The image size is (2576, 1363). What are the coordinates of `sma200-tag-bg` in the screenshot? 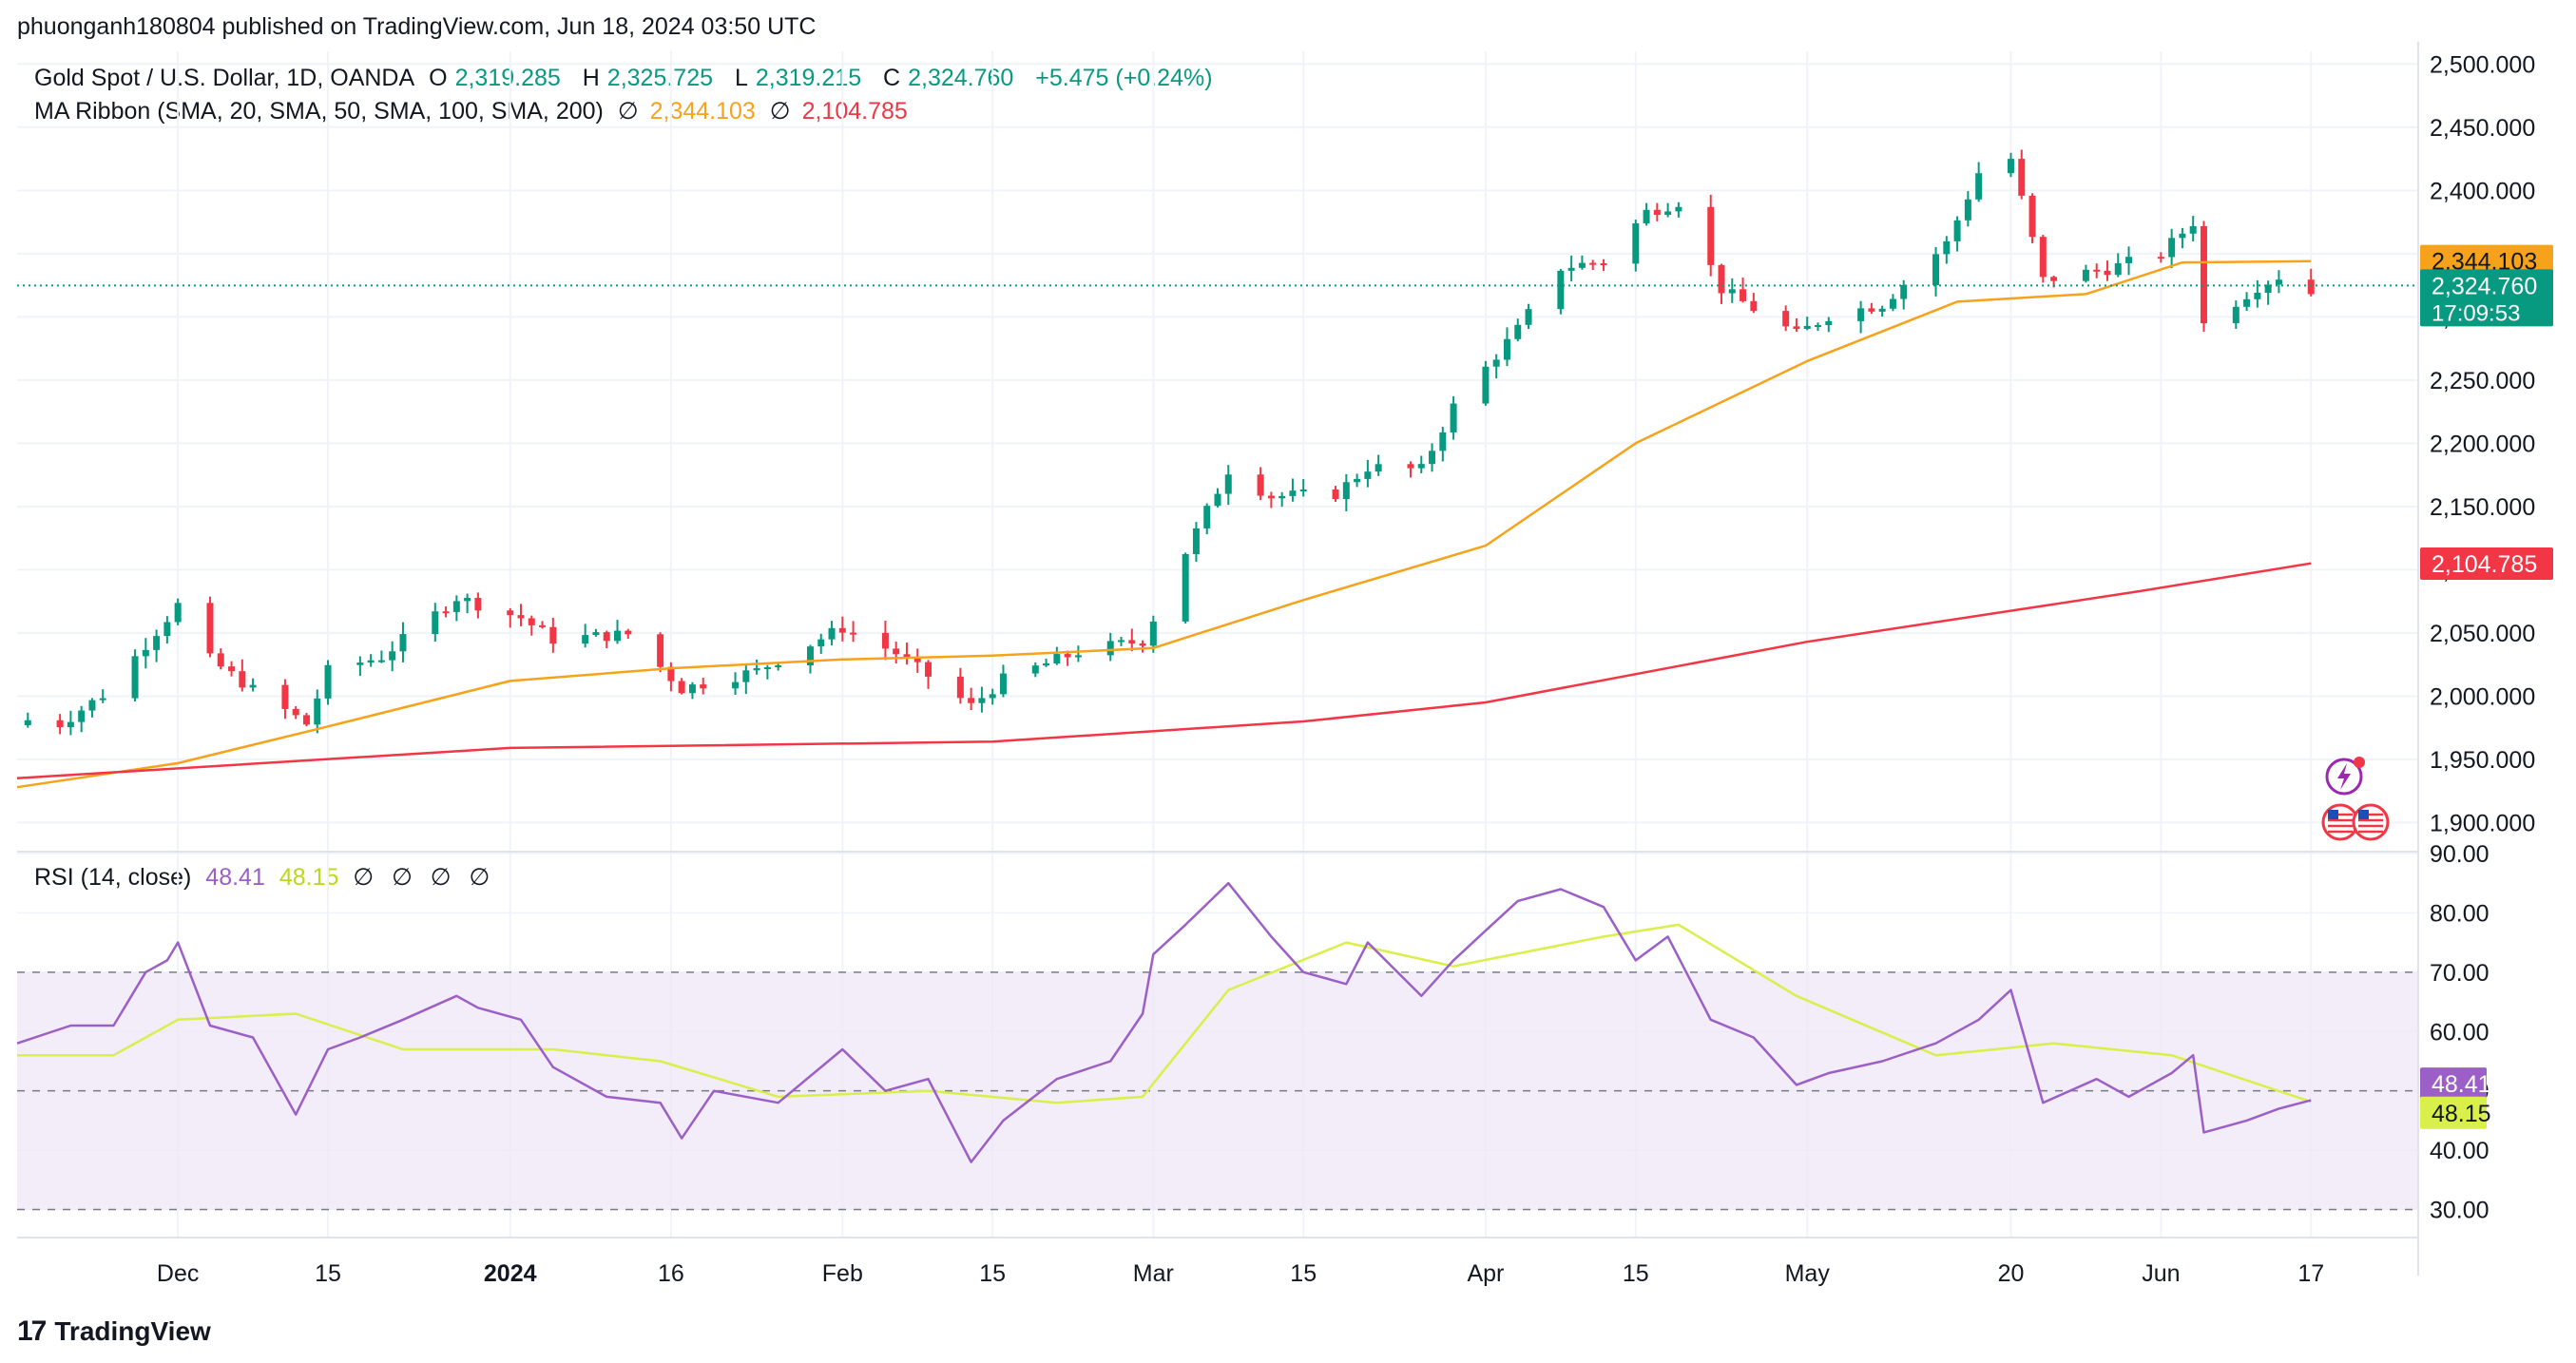 It's located at (2486, 564).